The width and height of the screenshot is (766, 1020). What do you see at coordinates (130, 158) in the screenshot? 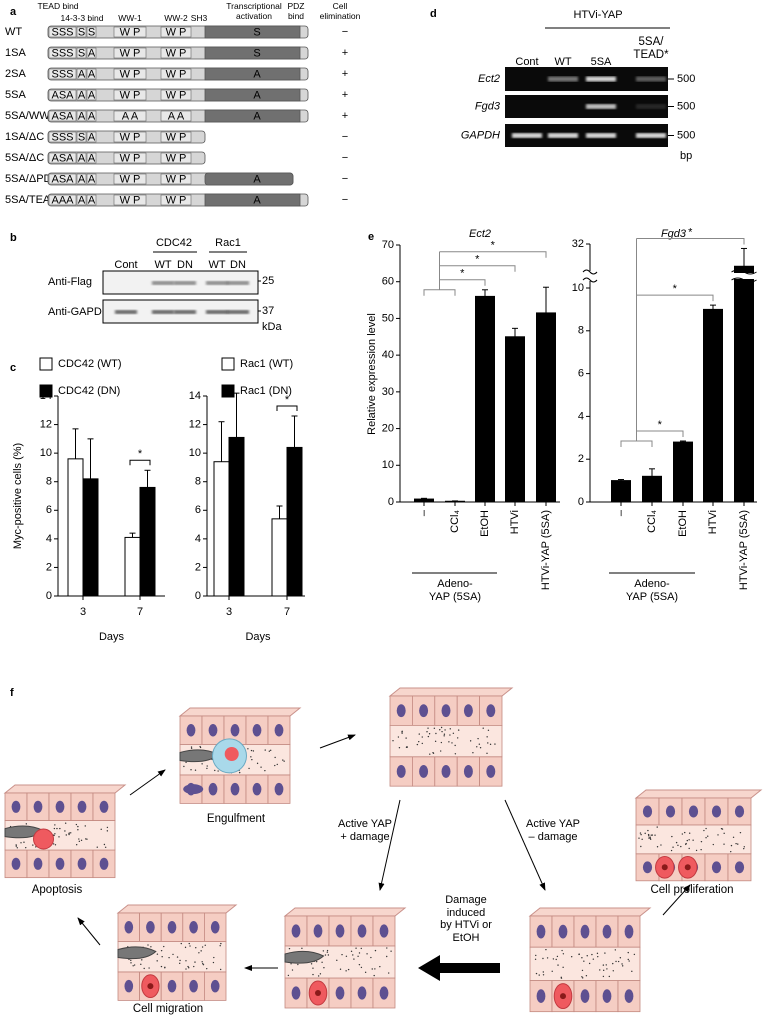
I see `residue-label: W P` at bounding box center [130, 158].